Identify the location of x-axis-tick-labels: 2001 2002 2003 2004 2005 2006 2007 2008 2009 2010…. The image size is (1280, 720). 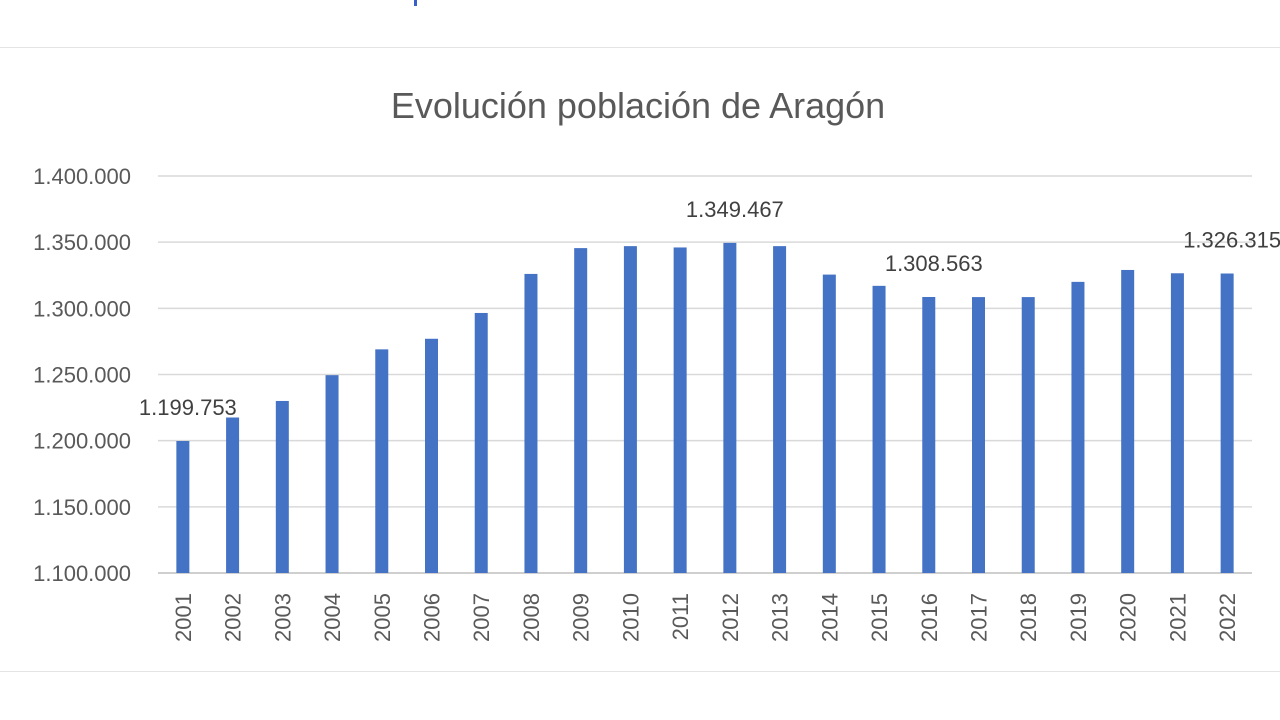
(705, 617).